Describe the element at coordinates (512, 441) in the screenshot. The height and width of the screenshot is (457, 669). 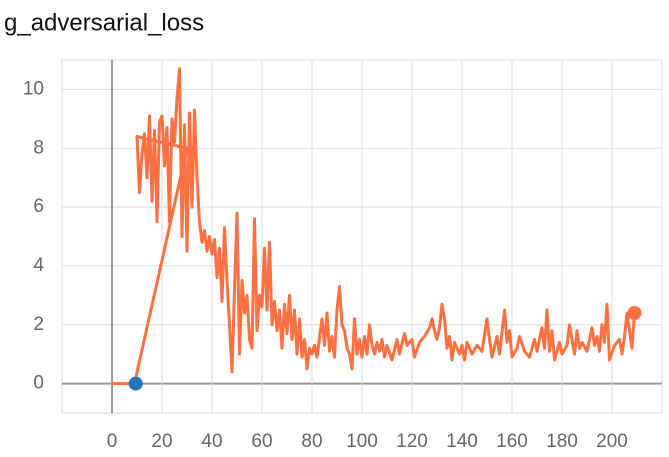
I see `x-tick-label: 160` at that location.